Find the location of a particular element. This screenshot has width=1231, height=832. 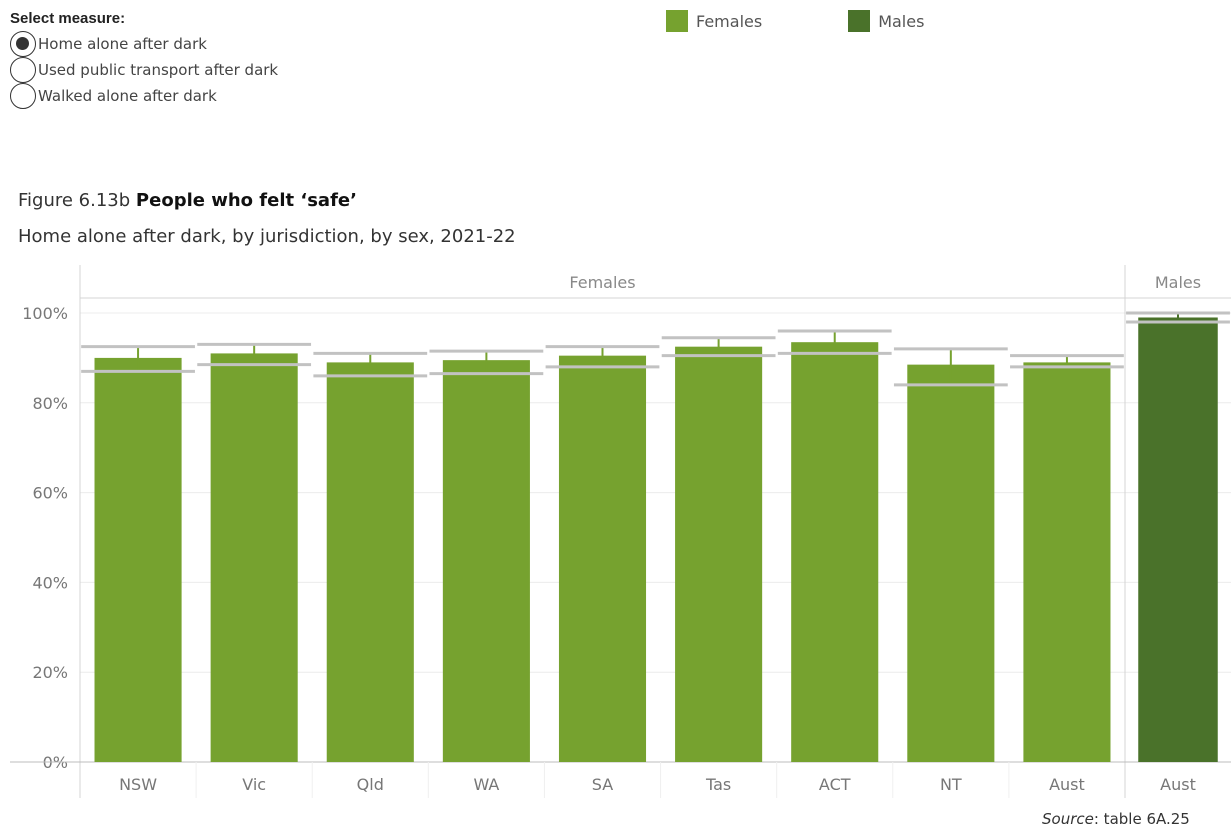

radio-public-transport: Used public transport after dark is located at coordinates (144, 70).